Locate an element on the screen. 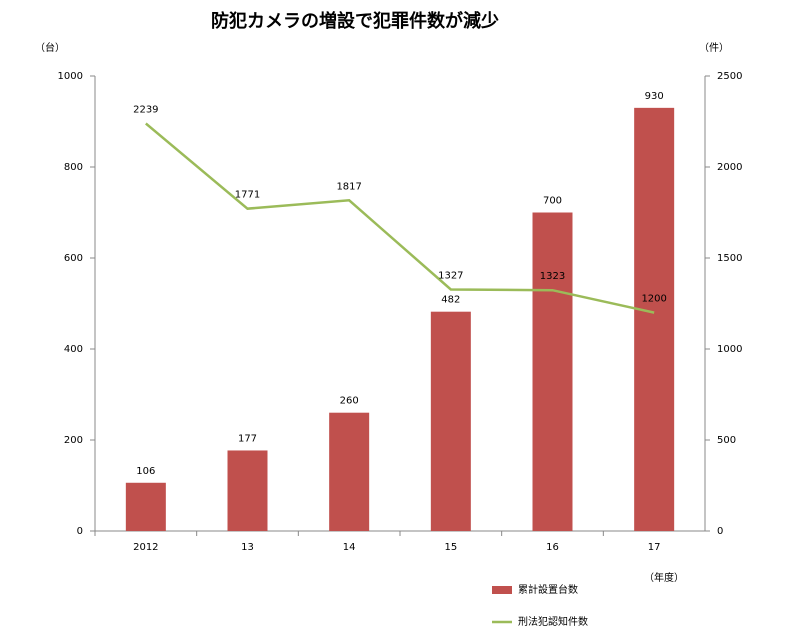 The image size is (800, 640). bar-value-label: 260 is located at coordinates (349, 401).